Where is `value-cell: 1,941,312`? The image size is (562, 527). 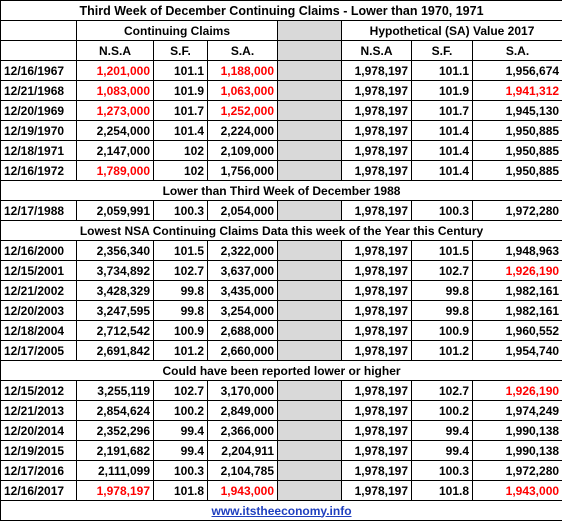
value-cell: 1,941,312 is located at coordinates (516, 90).